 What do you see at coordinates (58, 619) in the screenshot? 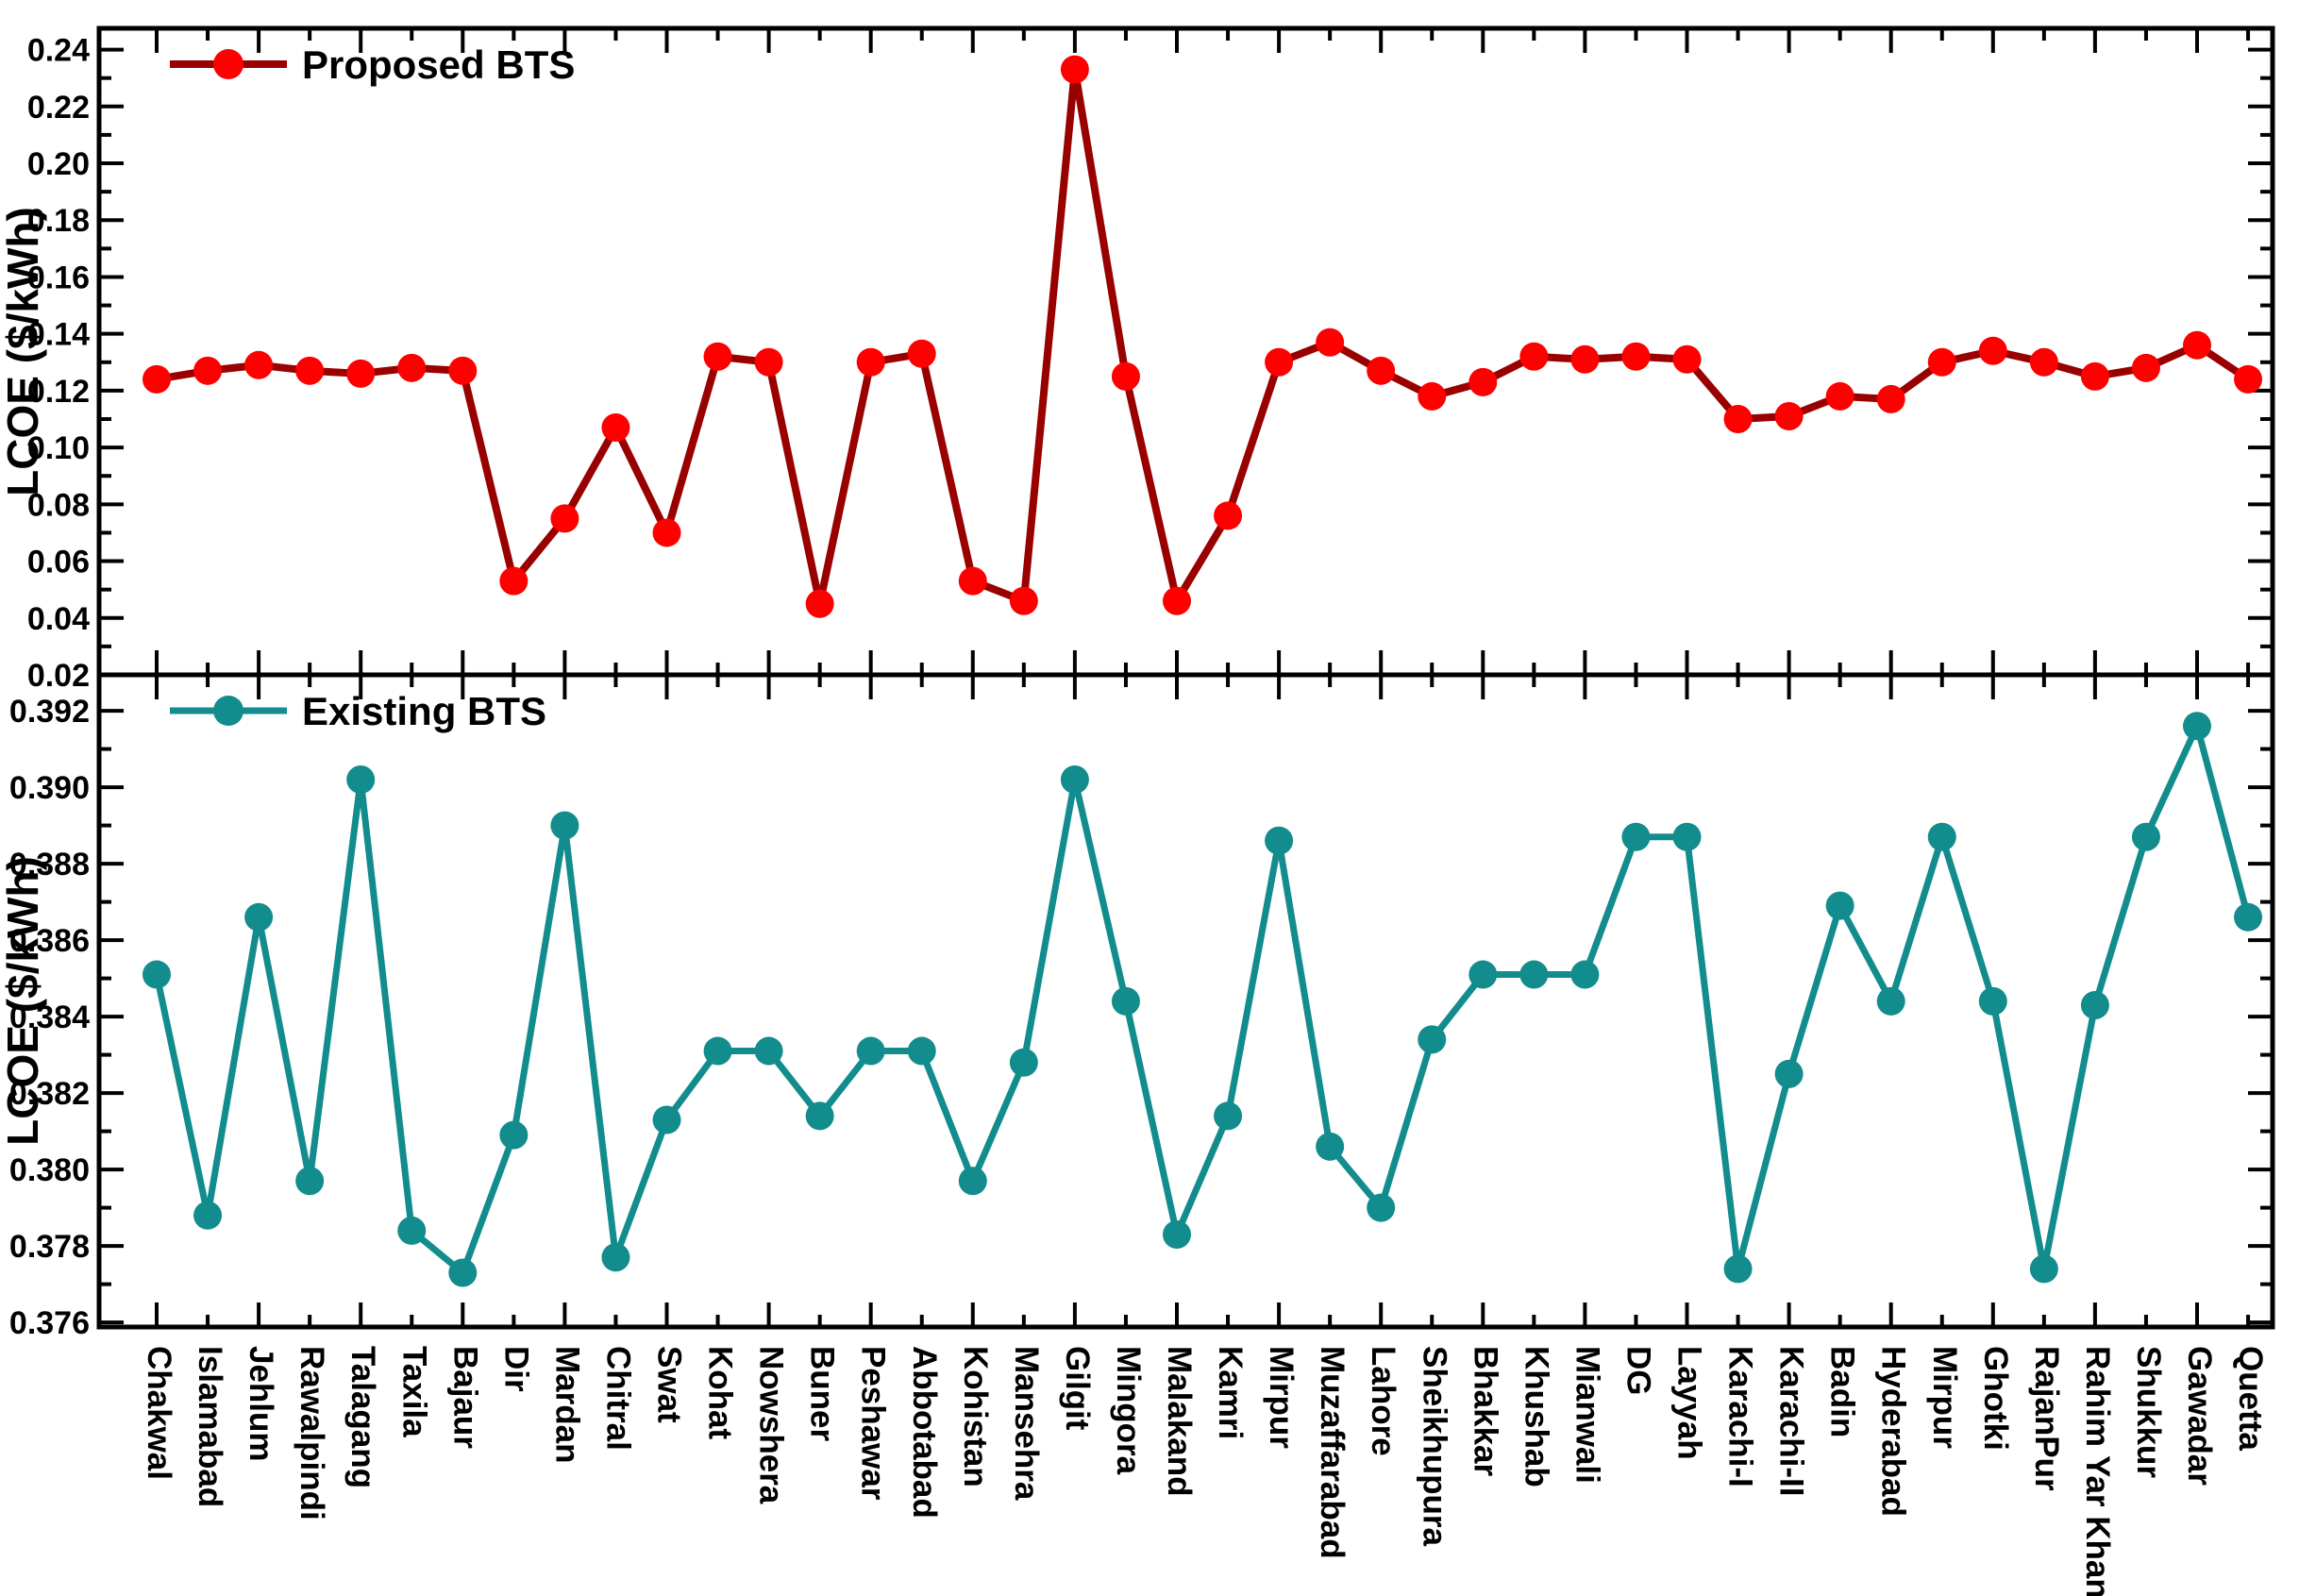
I see `y-tick-label: 0.04` at bounding box center [58, 619].